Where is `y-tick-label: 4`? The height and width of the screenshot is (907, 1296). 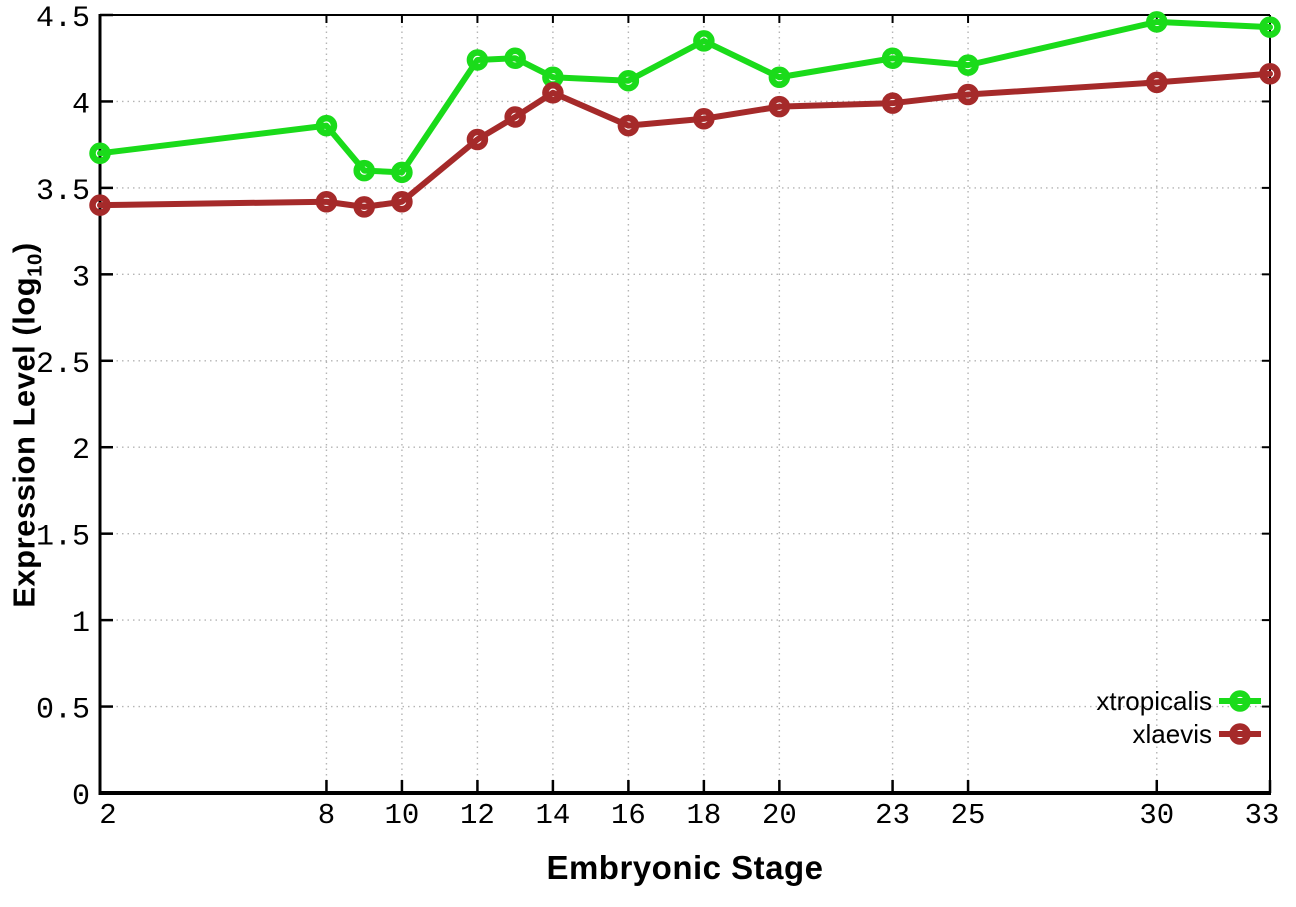
y-tick-label: 4 is located at coordinates (81, 105).